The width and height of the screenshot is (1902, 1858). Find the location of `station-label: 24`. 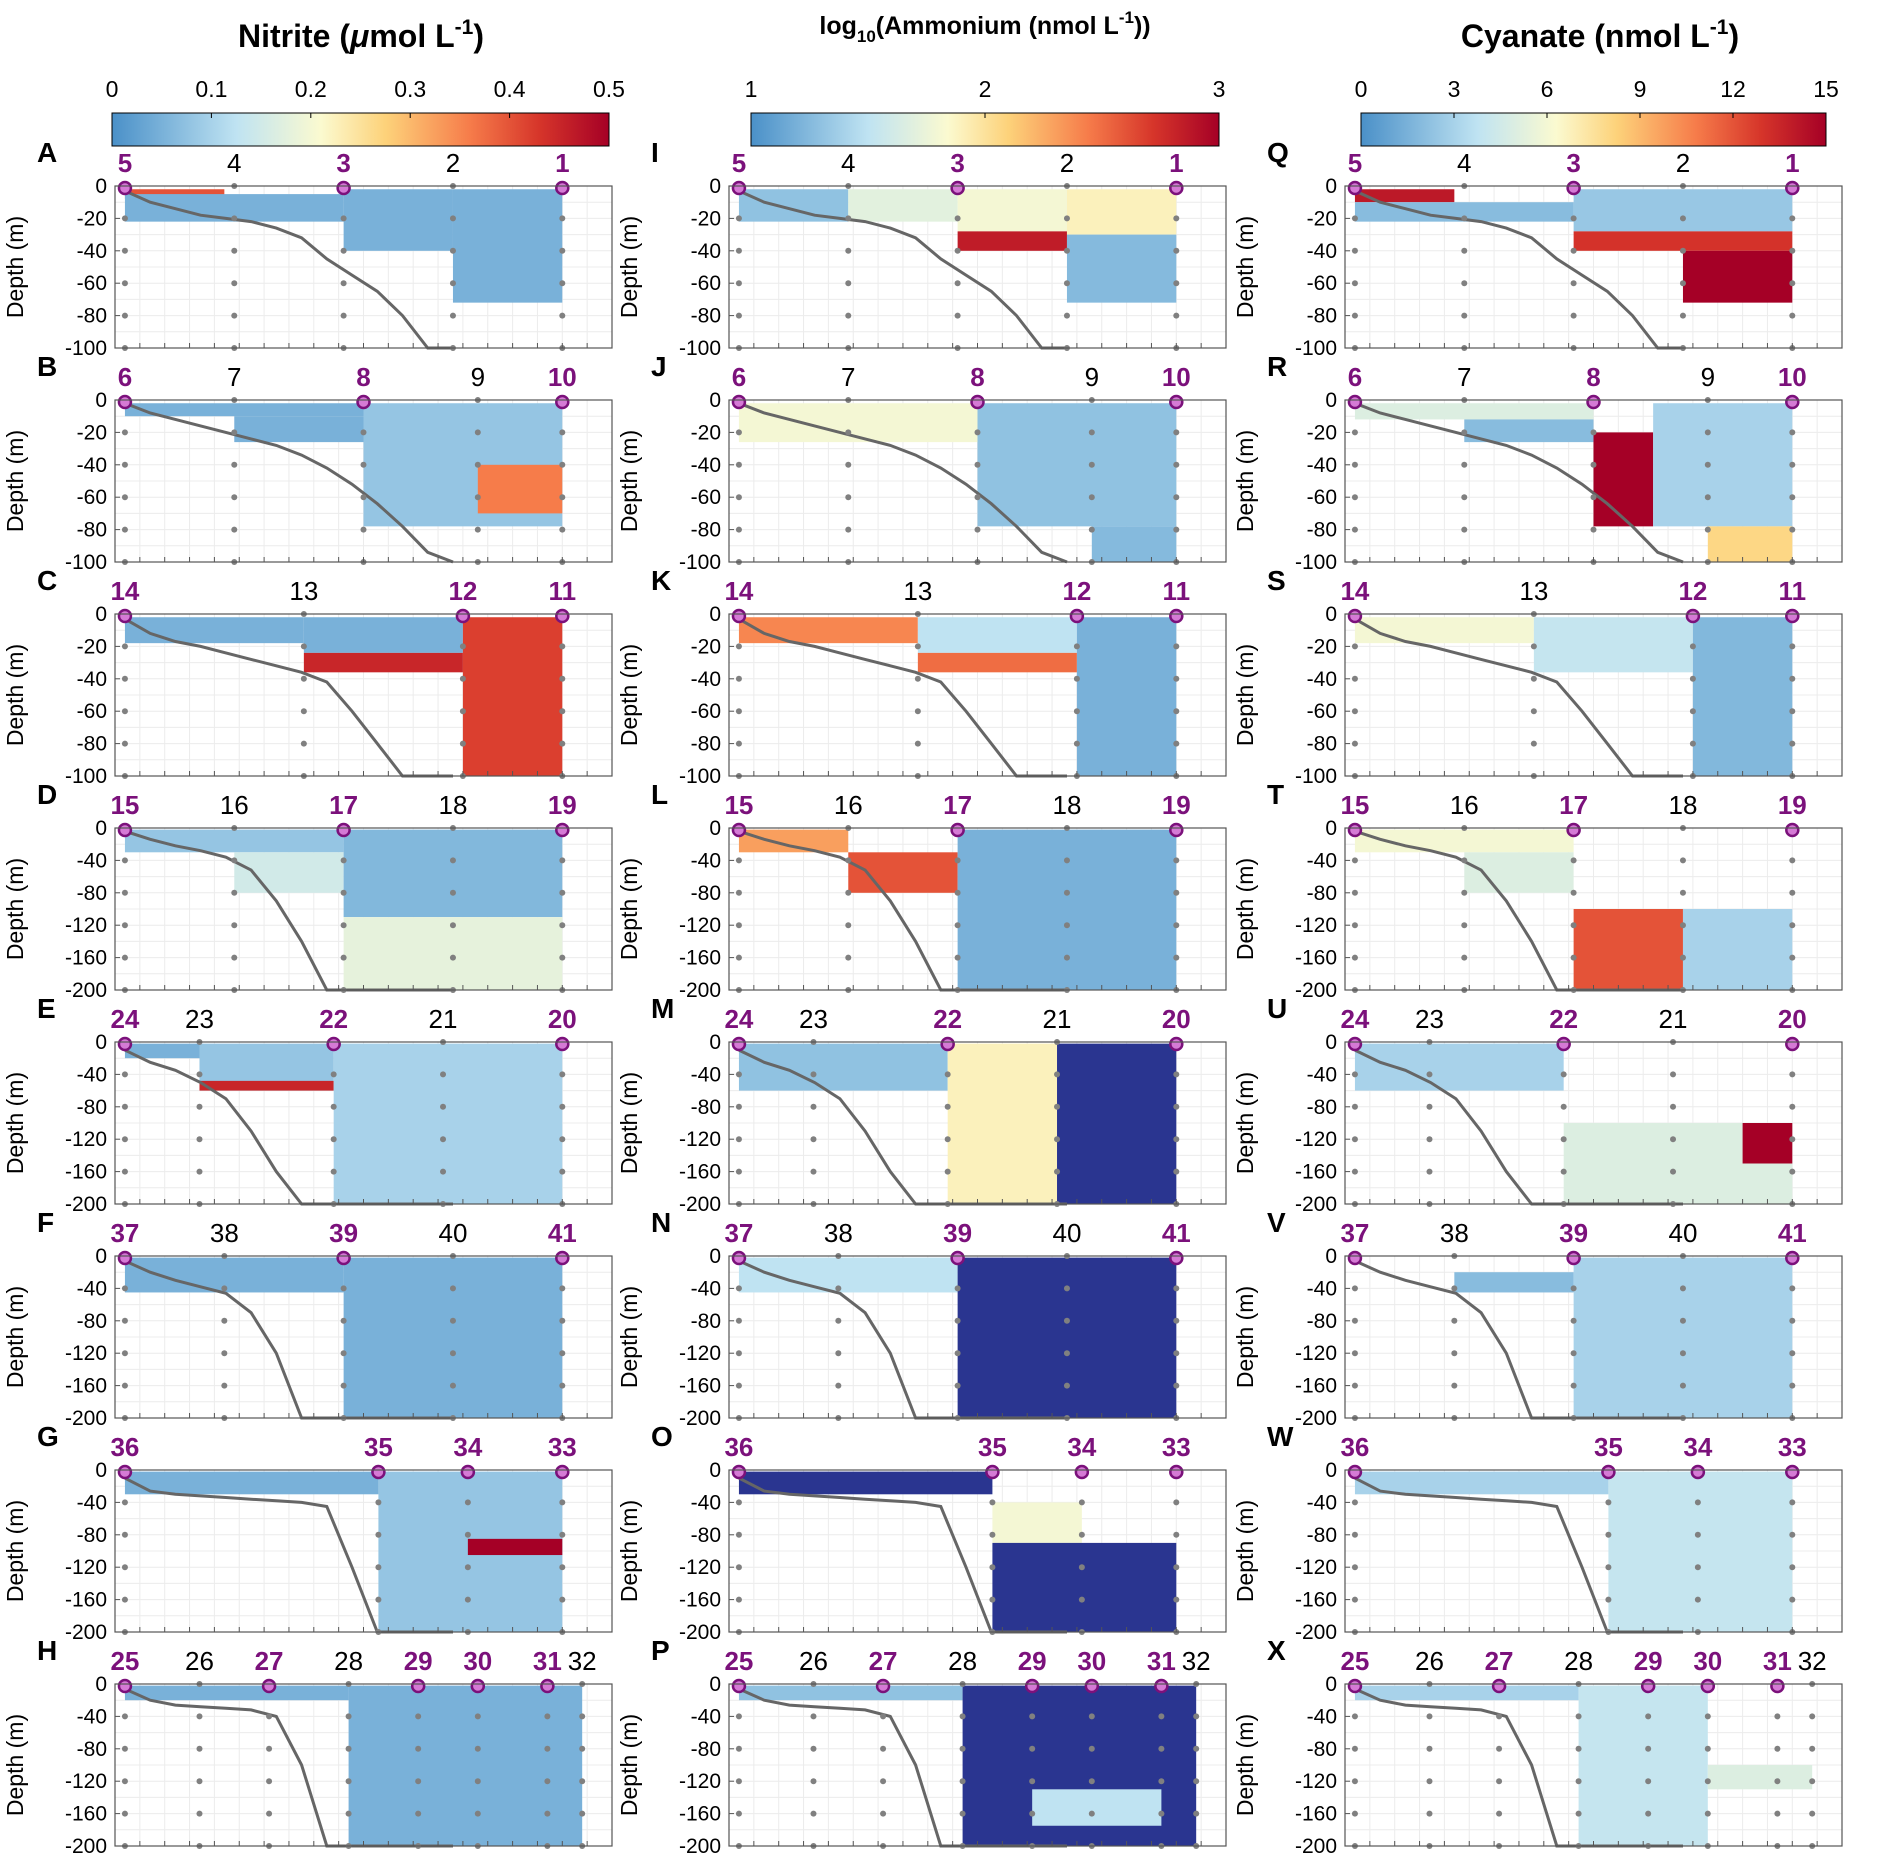

station-label: 24 is located at coordinates (124, 1019).